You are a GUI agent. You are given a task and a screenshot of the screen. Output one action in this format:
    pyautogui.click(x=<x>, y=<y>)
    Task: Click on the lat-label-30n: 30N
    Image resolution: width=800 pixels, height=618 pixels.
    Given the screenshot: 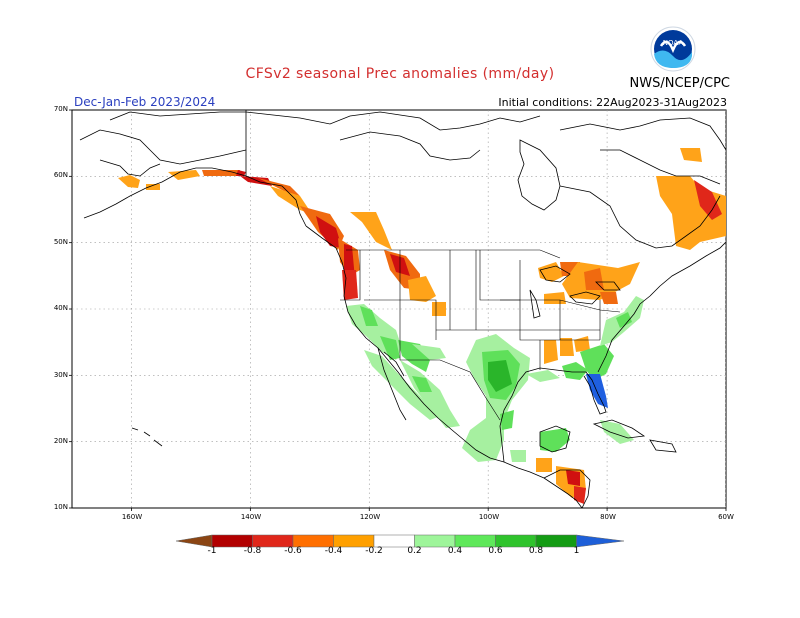 What is the action you would take?
    pyautogui.click(x=60, y=375)
    